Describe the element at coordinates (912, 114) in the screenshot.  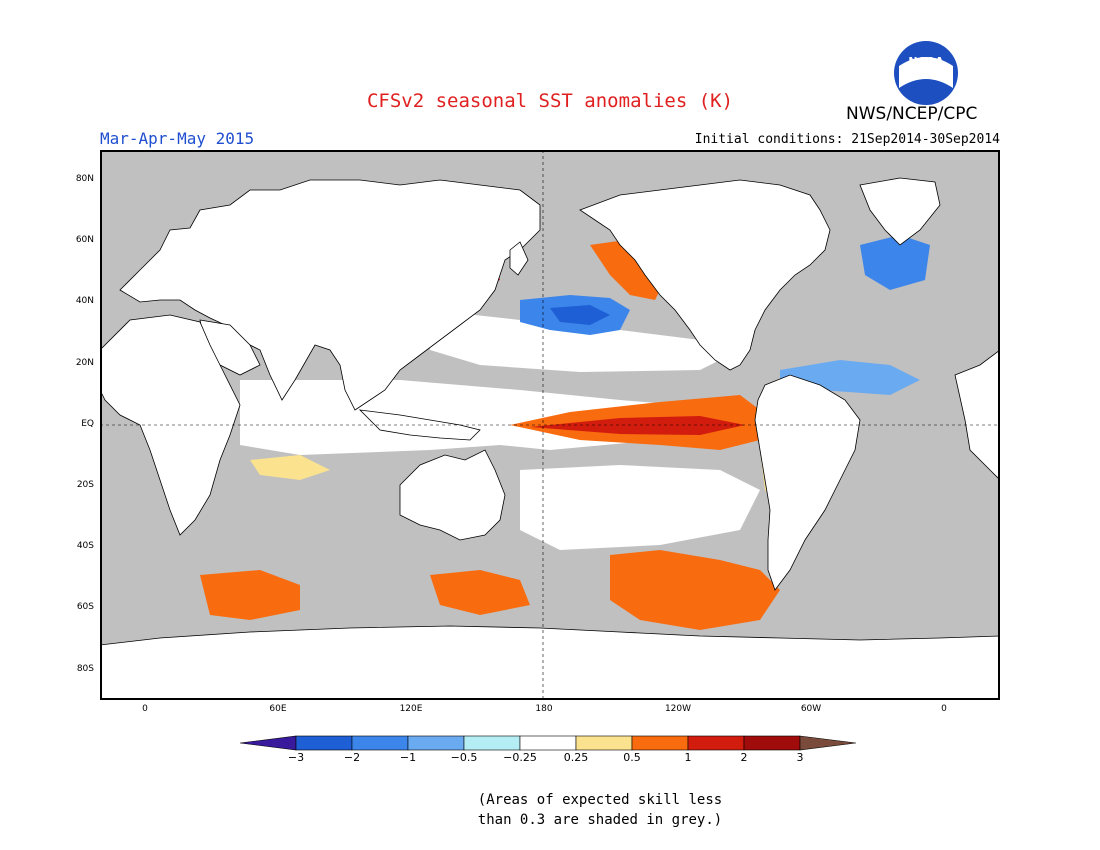
I see `agency-label: NWS/NCEP/CPC` at that location.